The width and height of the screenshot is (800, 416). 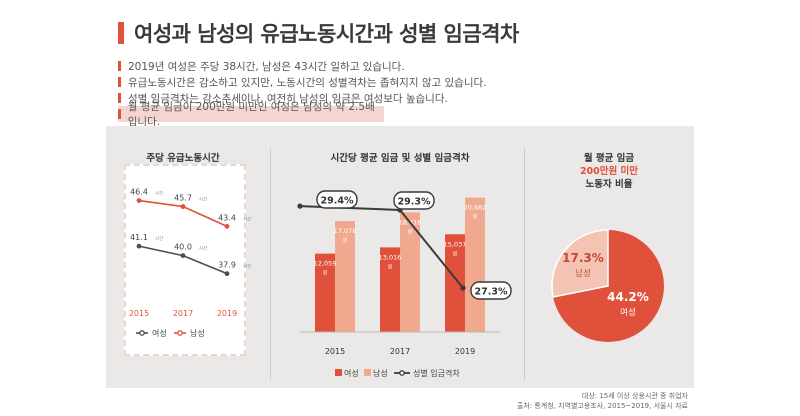 I want to click on bar-value-label-female: 13,016, so click(x=390, y=257).